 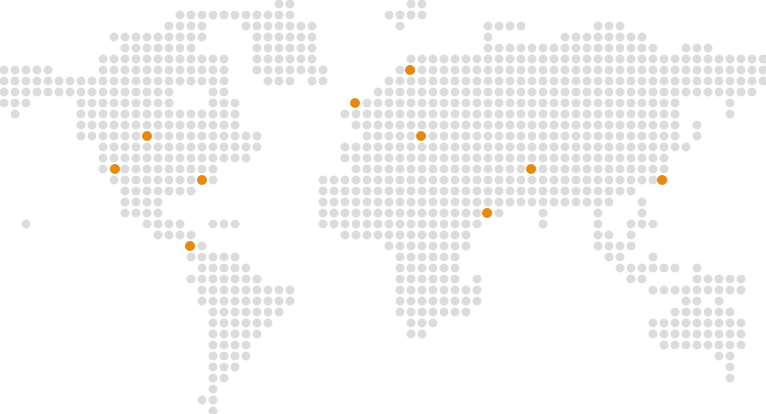 I want to click on location-marker, so click(x=147, y=136).